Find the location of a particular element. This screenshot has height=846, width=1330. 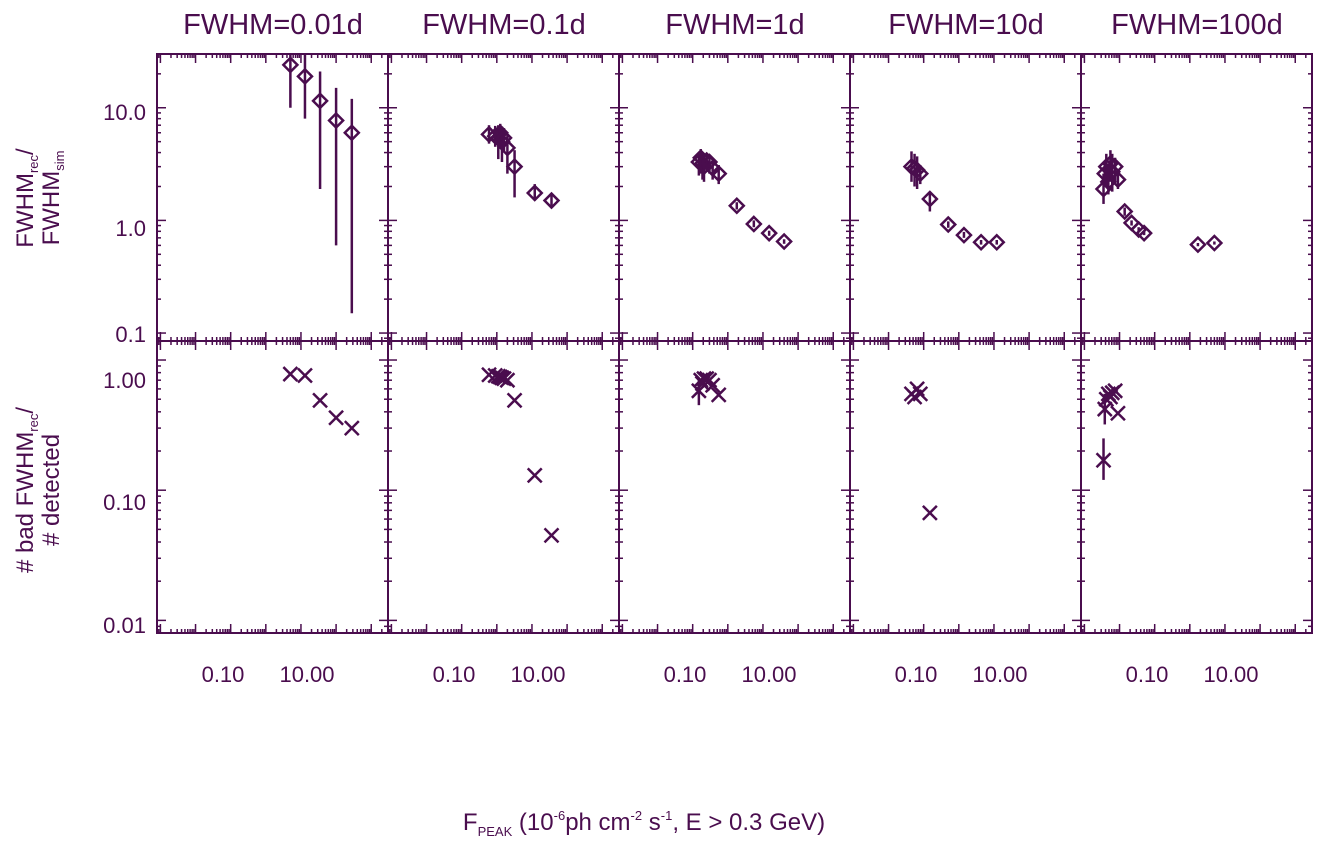

svg-text: # detected is located at coordinates (51, 490).